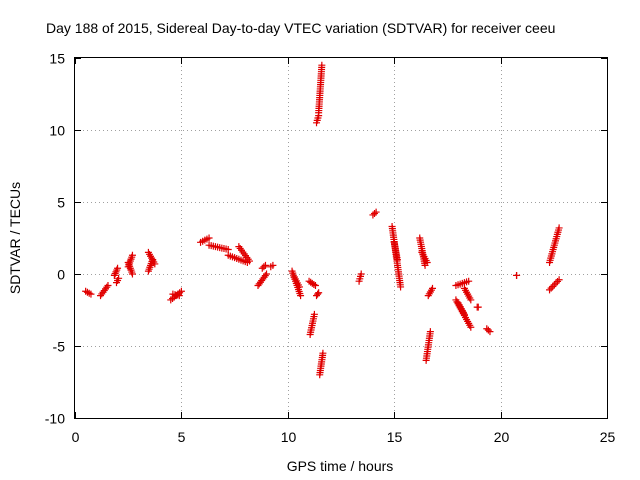 This screenshot has height=480, width=640. I want to click on x-tick-label: 0, so click(76, 437).